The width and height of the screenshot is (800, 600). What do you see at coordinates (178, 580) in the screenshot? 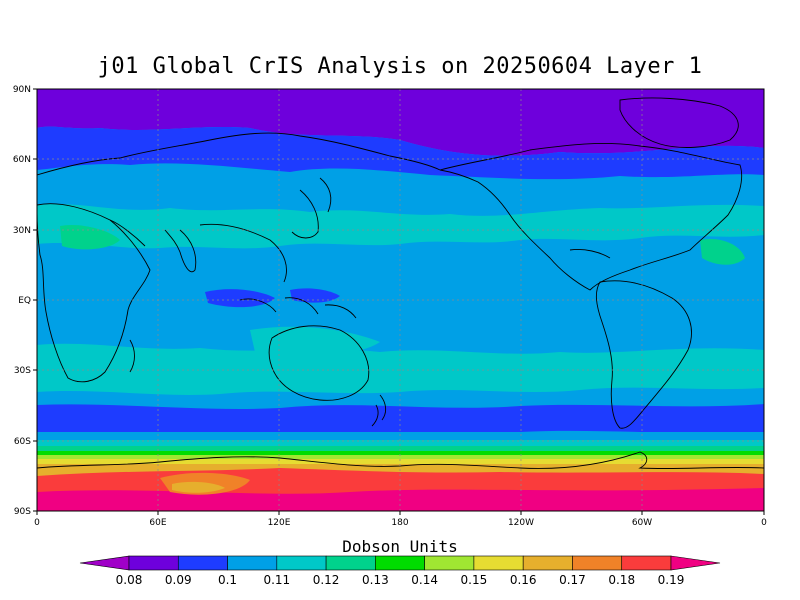
I see `colorbar-tick-label: 0.09` at bounding box center [178, 580].